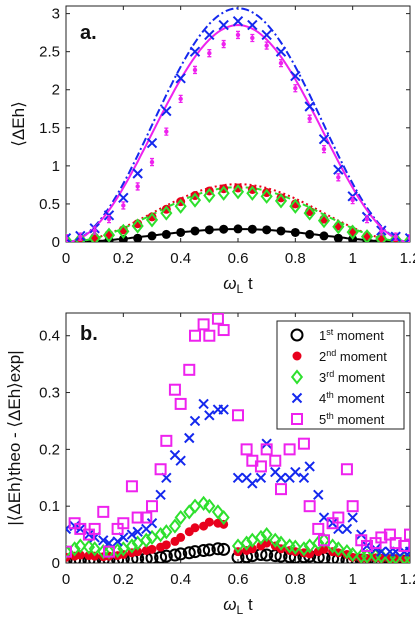 The height and width of the screenshot is (622, 415). Describe the element at coordinates (49, 128) in the screenshot. I see `y-tick-label: 1.5` at that location.